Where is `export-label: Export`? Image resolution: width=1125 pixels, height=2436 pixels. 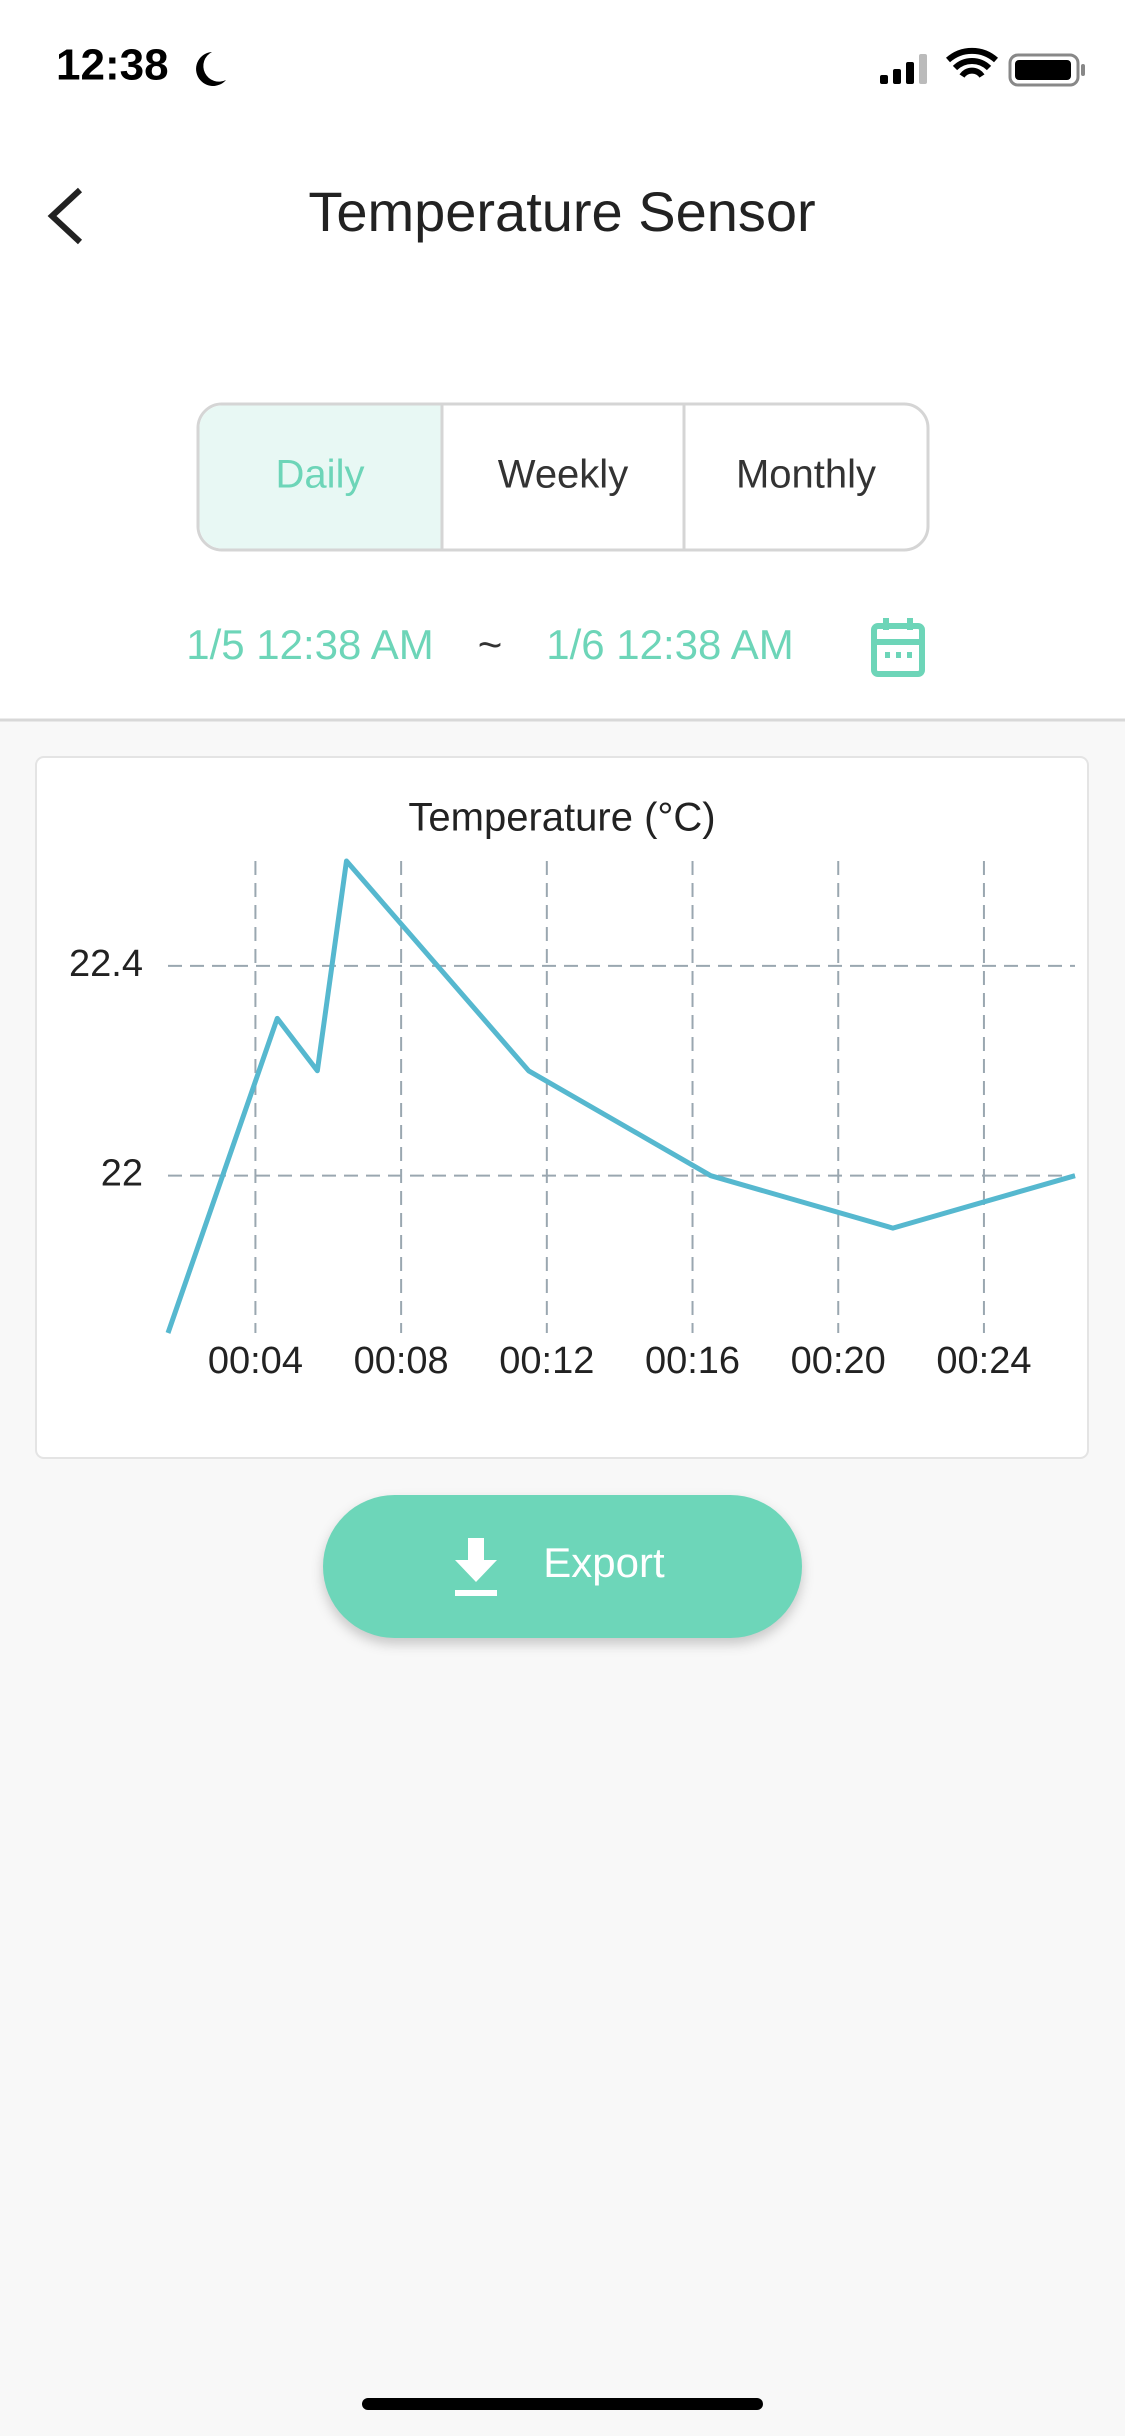
export-label: Export is located at coordinates (604, 1562).